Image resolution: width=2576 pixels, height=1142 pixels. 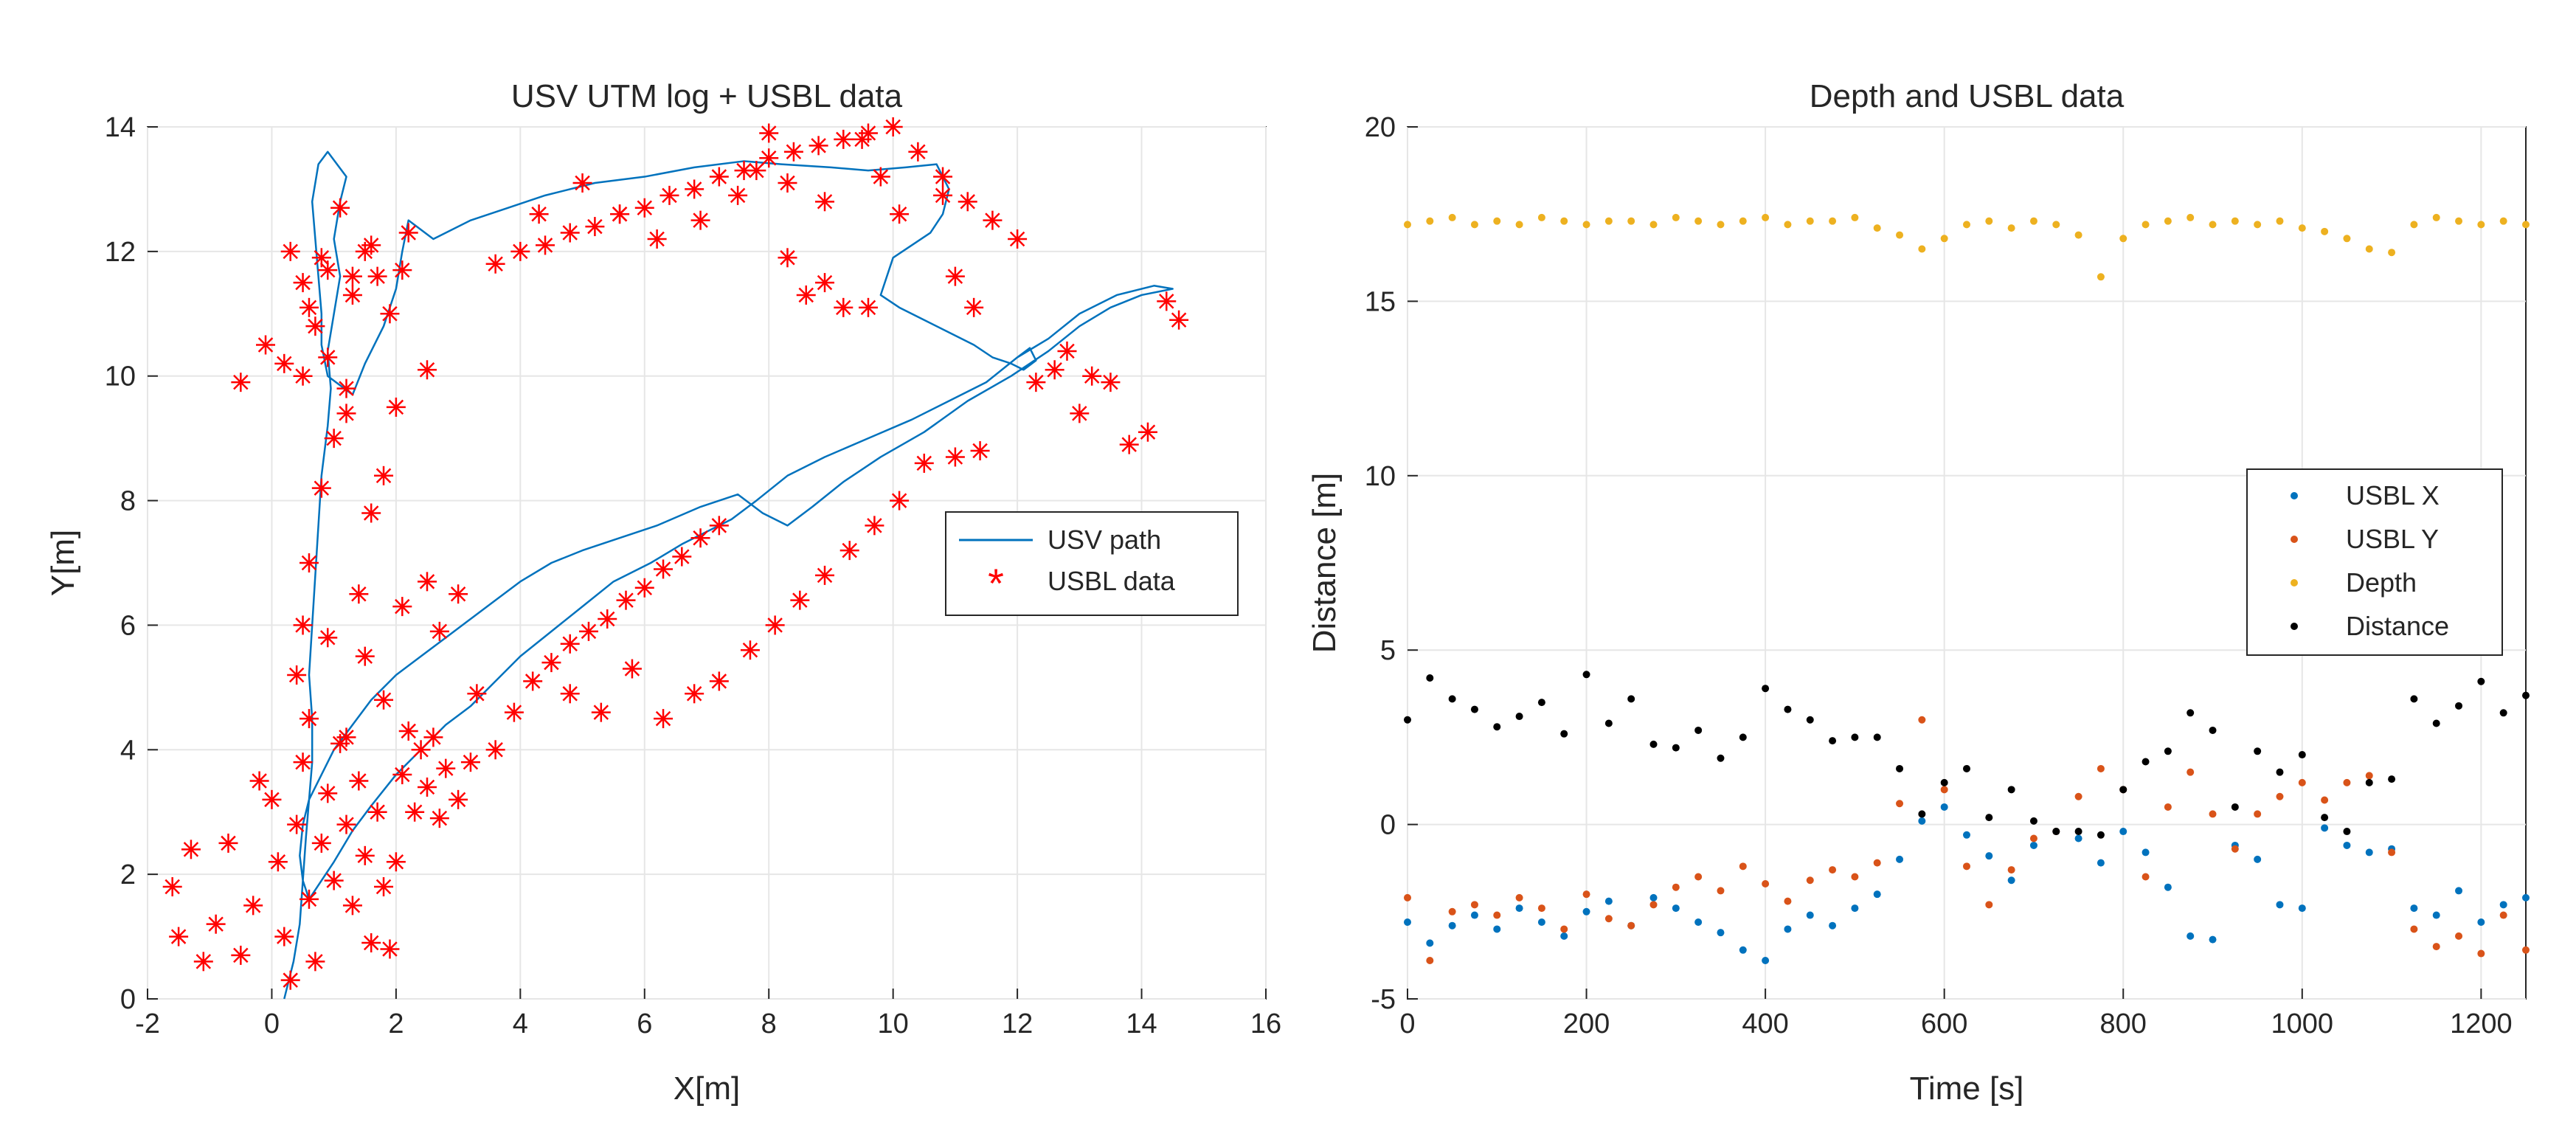 I want to click on right-y-axis-label: Distance [m], so click(x=1325, y=563).